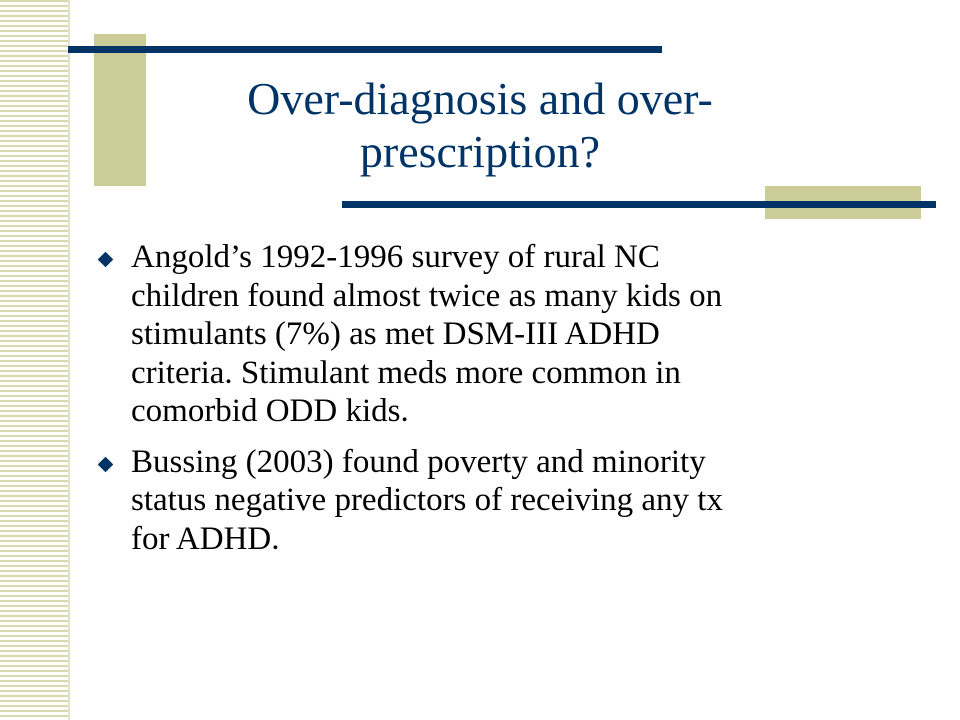  What do you see at coordinates (480, 151) in the screenshot?
I see `slide-title-line-2: prescription?` at bounding box center [480, 151].